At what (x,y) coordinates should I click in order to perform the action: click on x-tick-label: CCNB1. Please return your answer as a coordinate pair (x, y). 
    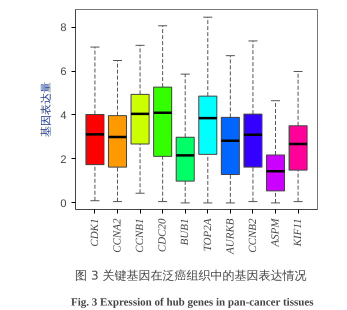
    Looking at the image, I should click on (140, 235).